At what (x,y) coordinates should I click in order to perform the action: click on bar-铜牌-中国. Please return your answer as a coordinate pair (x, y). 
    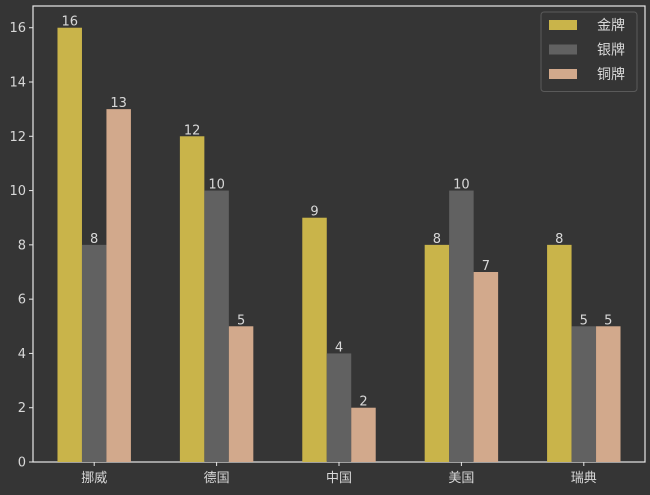
    Looking at the image, I should click on (363, 434).